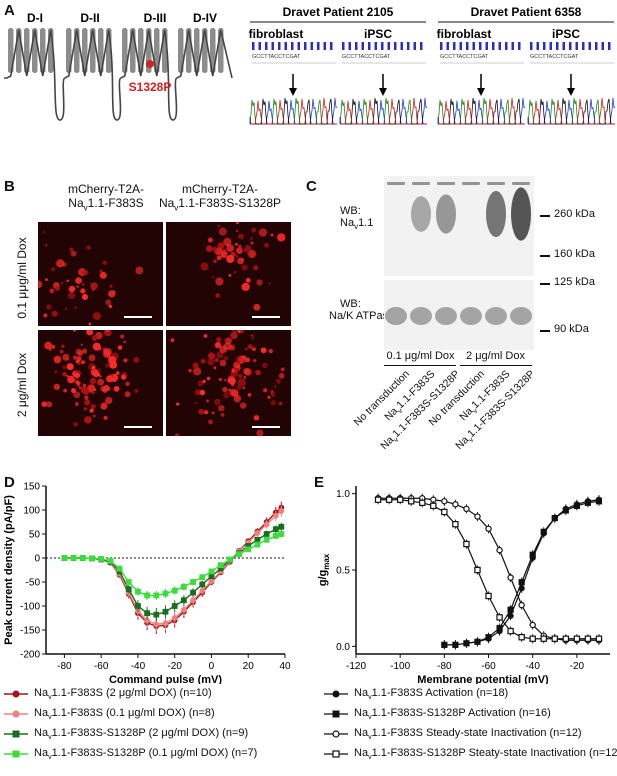 The image size is (617, 776). I want to click on nav11-band, so click(496, 214).